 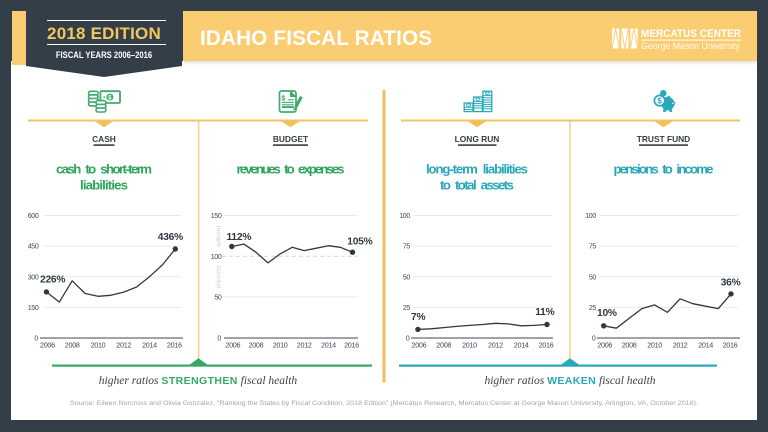 What do you see at coordinates (239, 237) in the screenshot?
I see `svg-text: 112%` at bounding box center [239, 237].